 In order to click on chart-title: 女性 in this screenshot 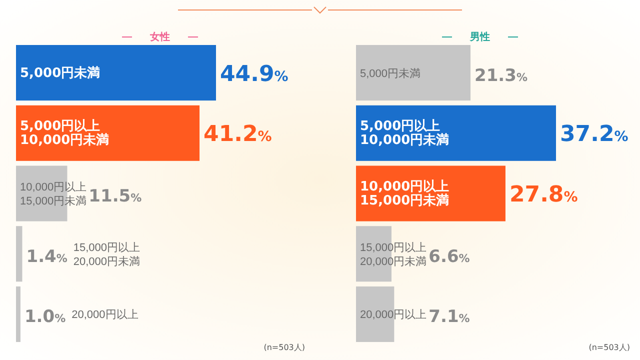, I will do `click(159, 37)`.